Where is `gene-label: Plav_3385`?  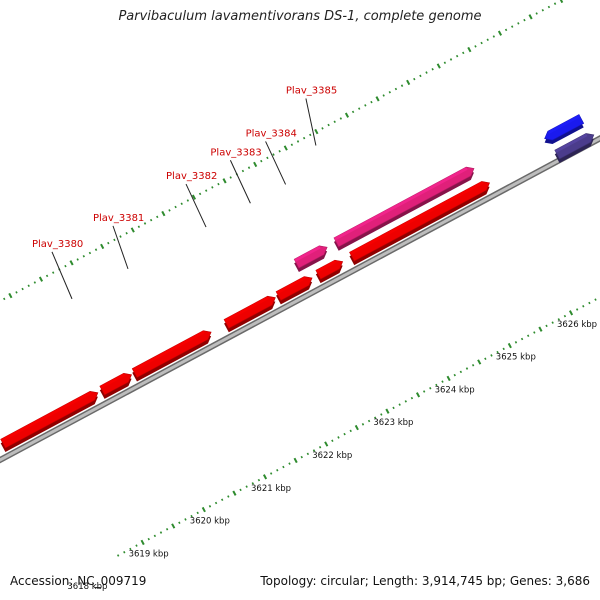
gene-label: Plav_3385 is located at coordinates (311, 90).